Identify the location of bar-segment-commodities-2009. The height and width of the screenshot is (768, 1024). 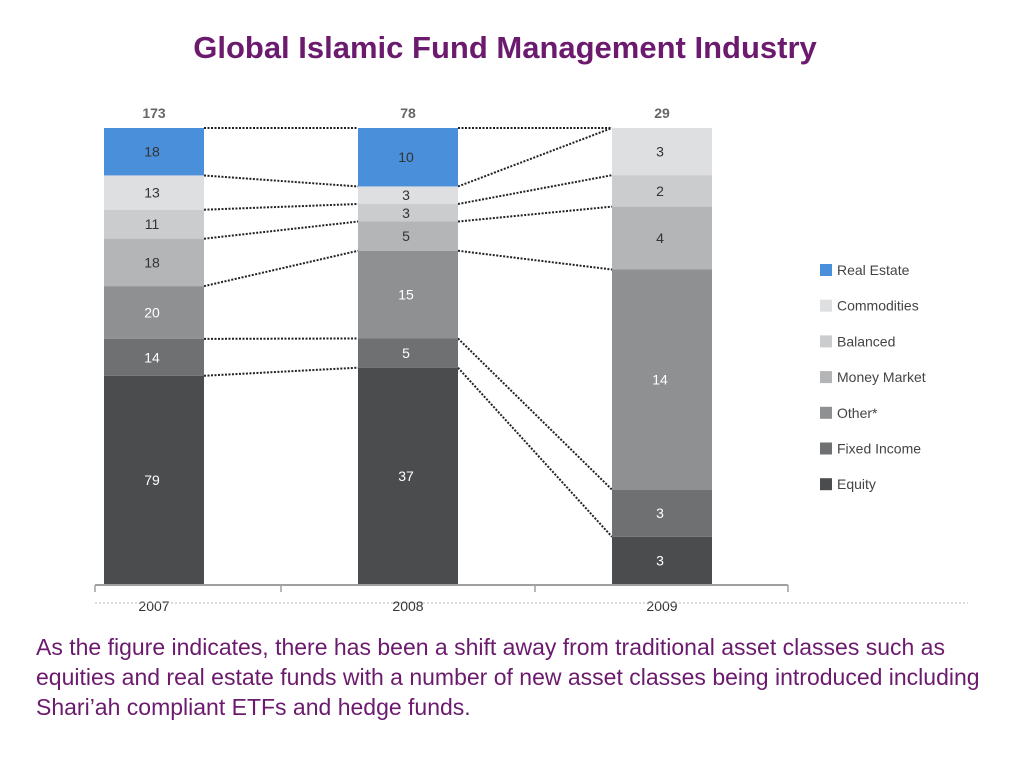
(662, 152).